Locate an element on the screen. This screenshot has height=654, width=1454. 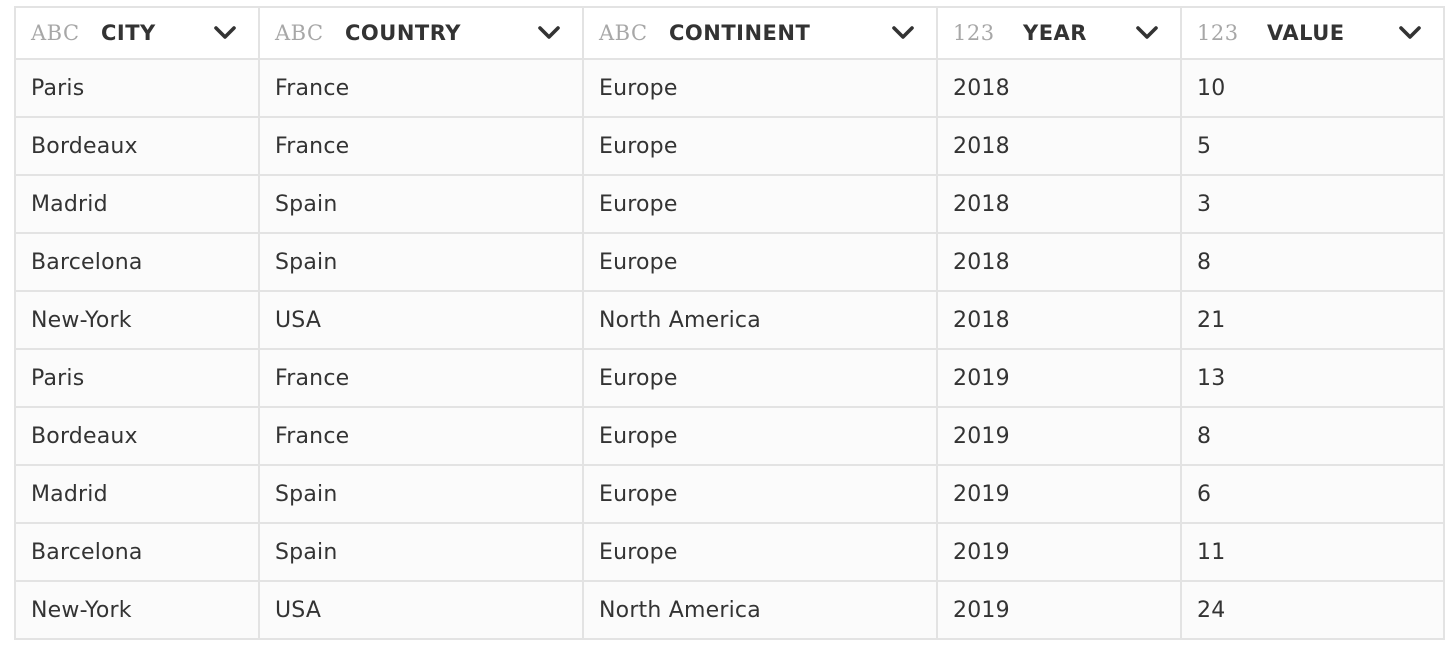
table-row: Bordeaux France Europe 2019 8 is located at coordinates (729, 436).